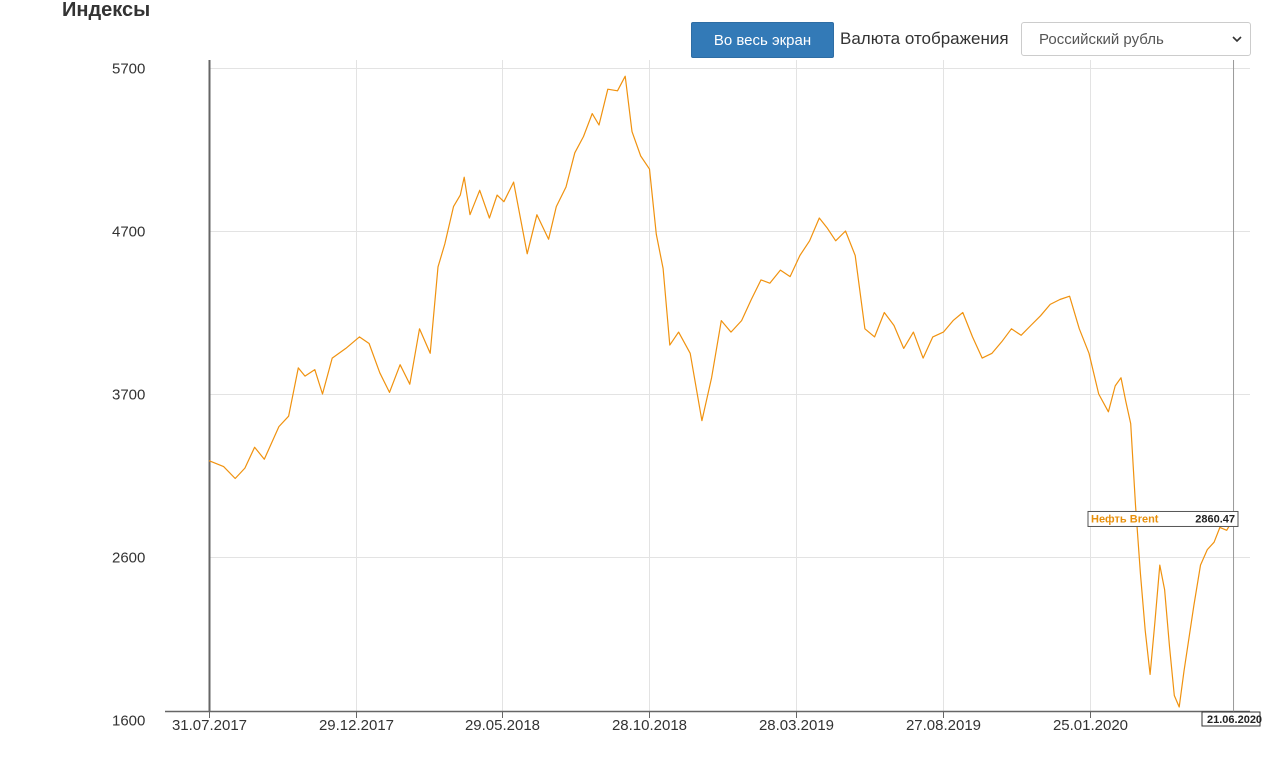  I want to click on x-tick-label: 29.12.2017, so click(356, 725).